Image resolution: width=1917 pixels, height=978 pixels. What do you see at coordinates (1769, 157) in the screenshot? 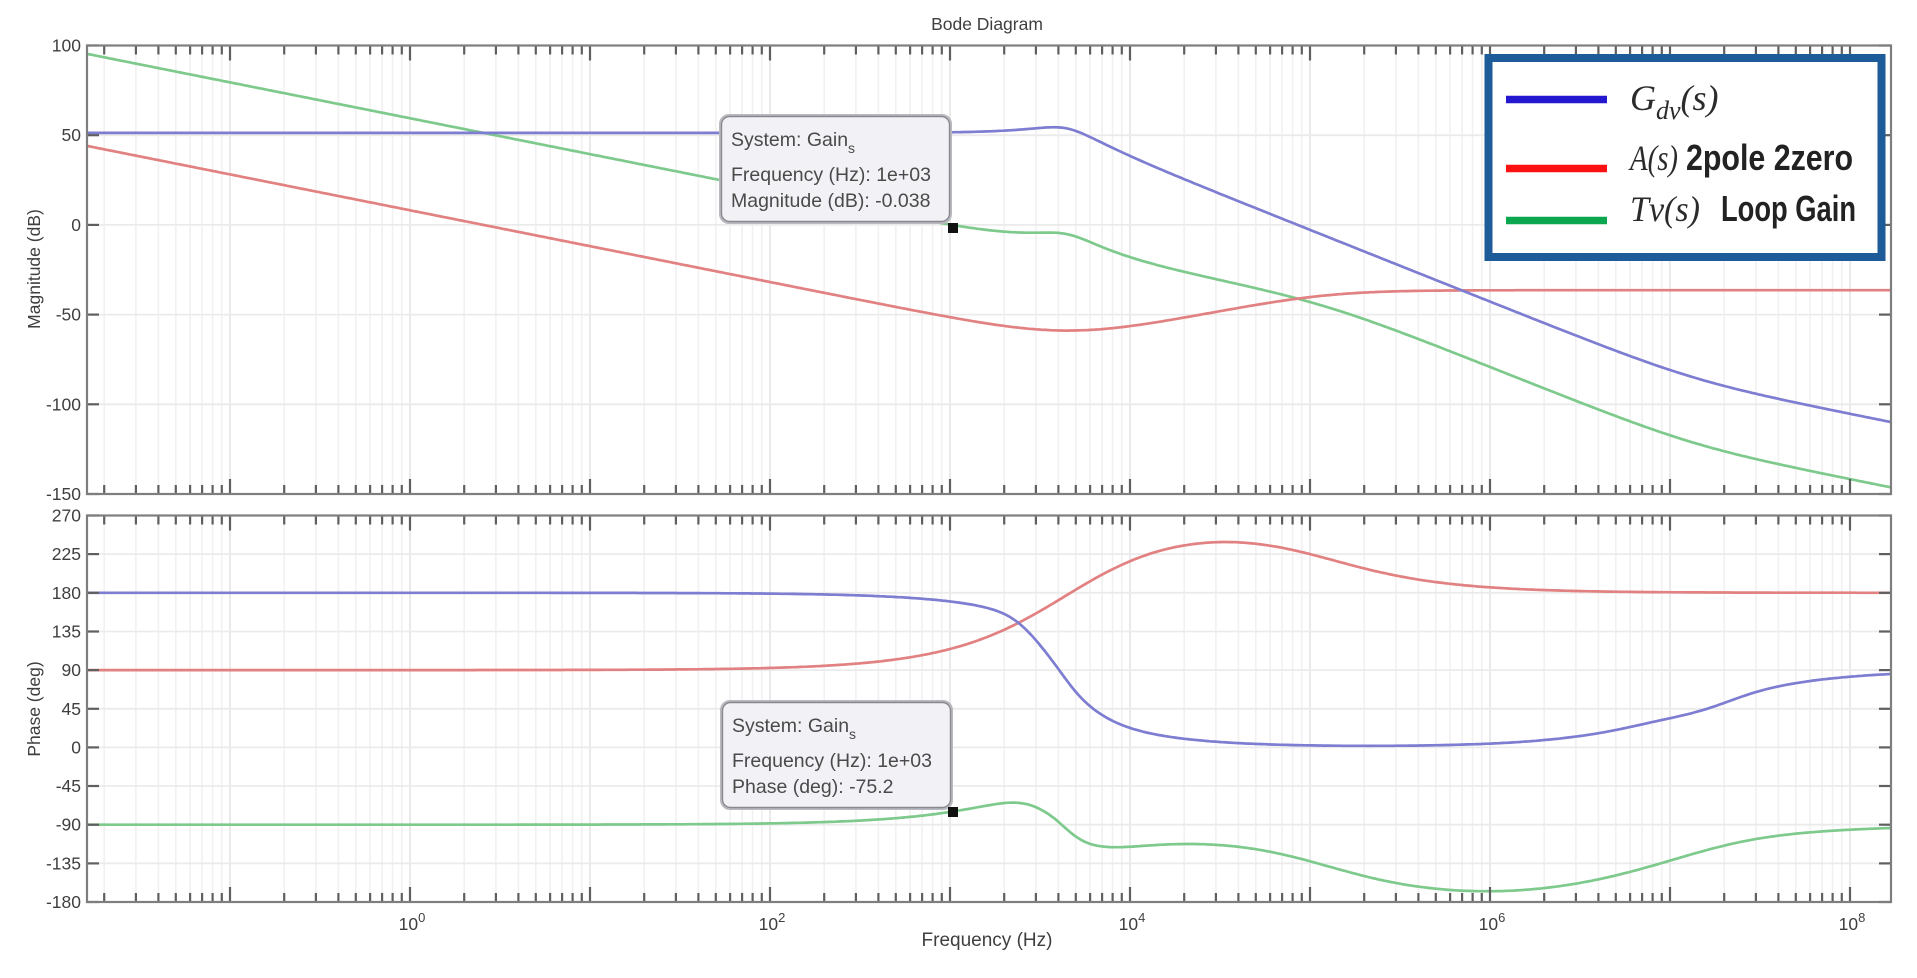
I see `svg-text: 2pole 2zero` at bounding box center [1769, 157].